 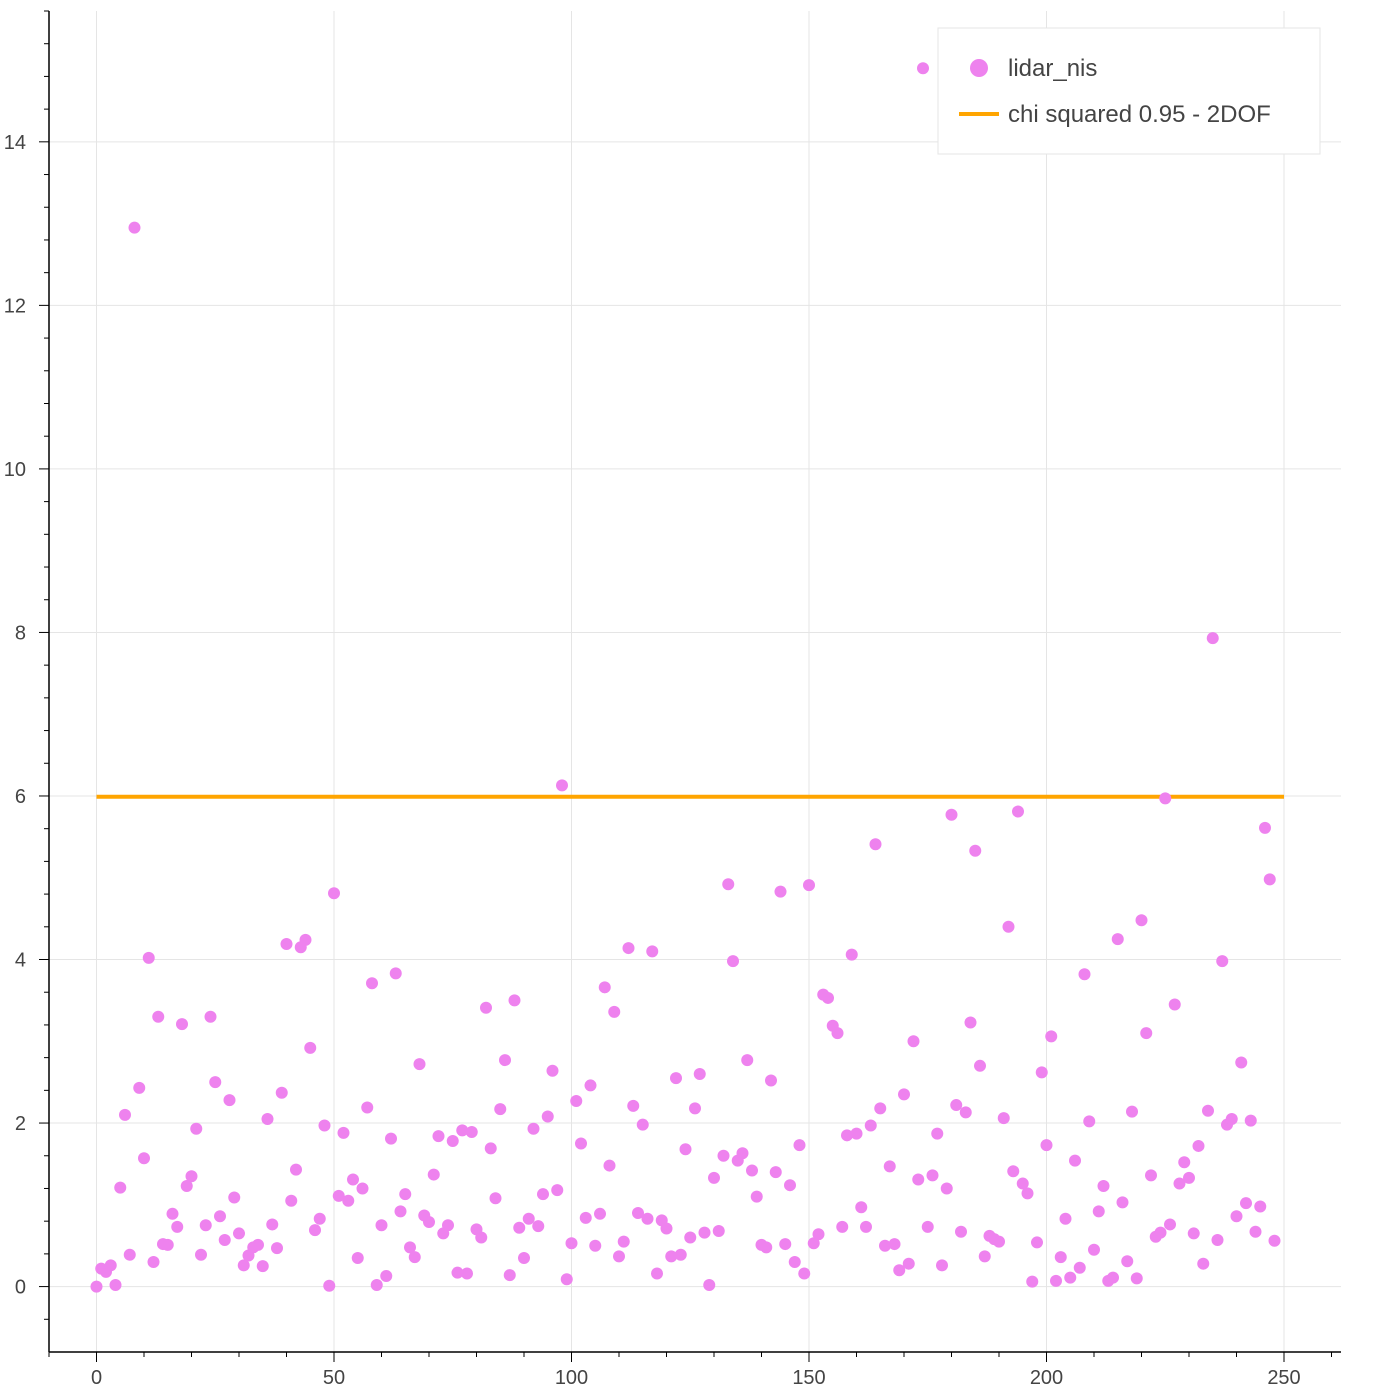 I want to click on x-tick-label: 200, so click(x=1046, y=1378).